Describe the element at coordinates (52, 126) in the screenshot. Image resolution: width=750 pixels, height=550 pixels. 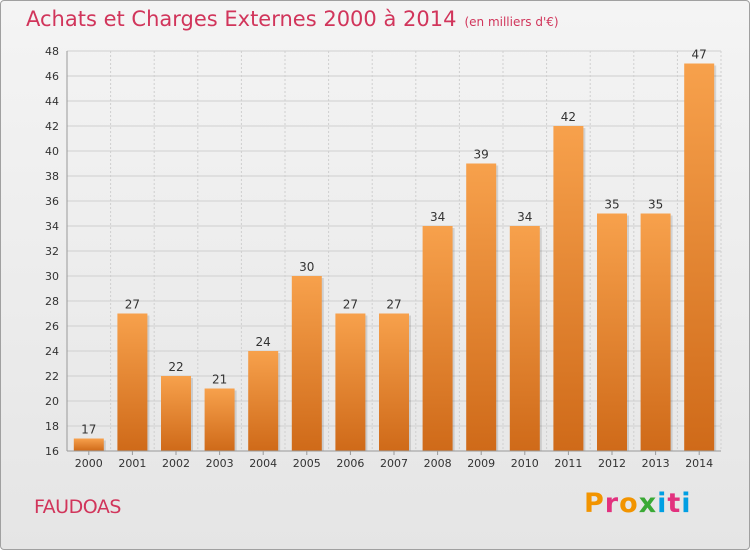
I see `y-tick-label: 42` at that location.